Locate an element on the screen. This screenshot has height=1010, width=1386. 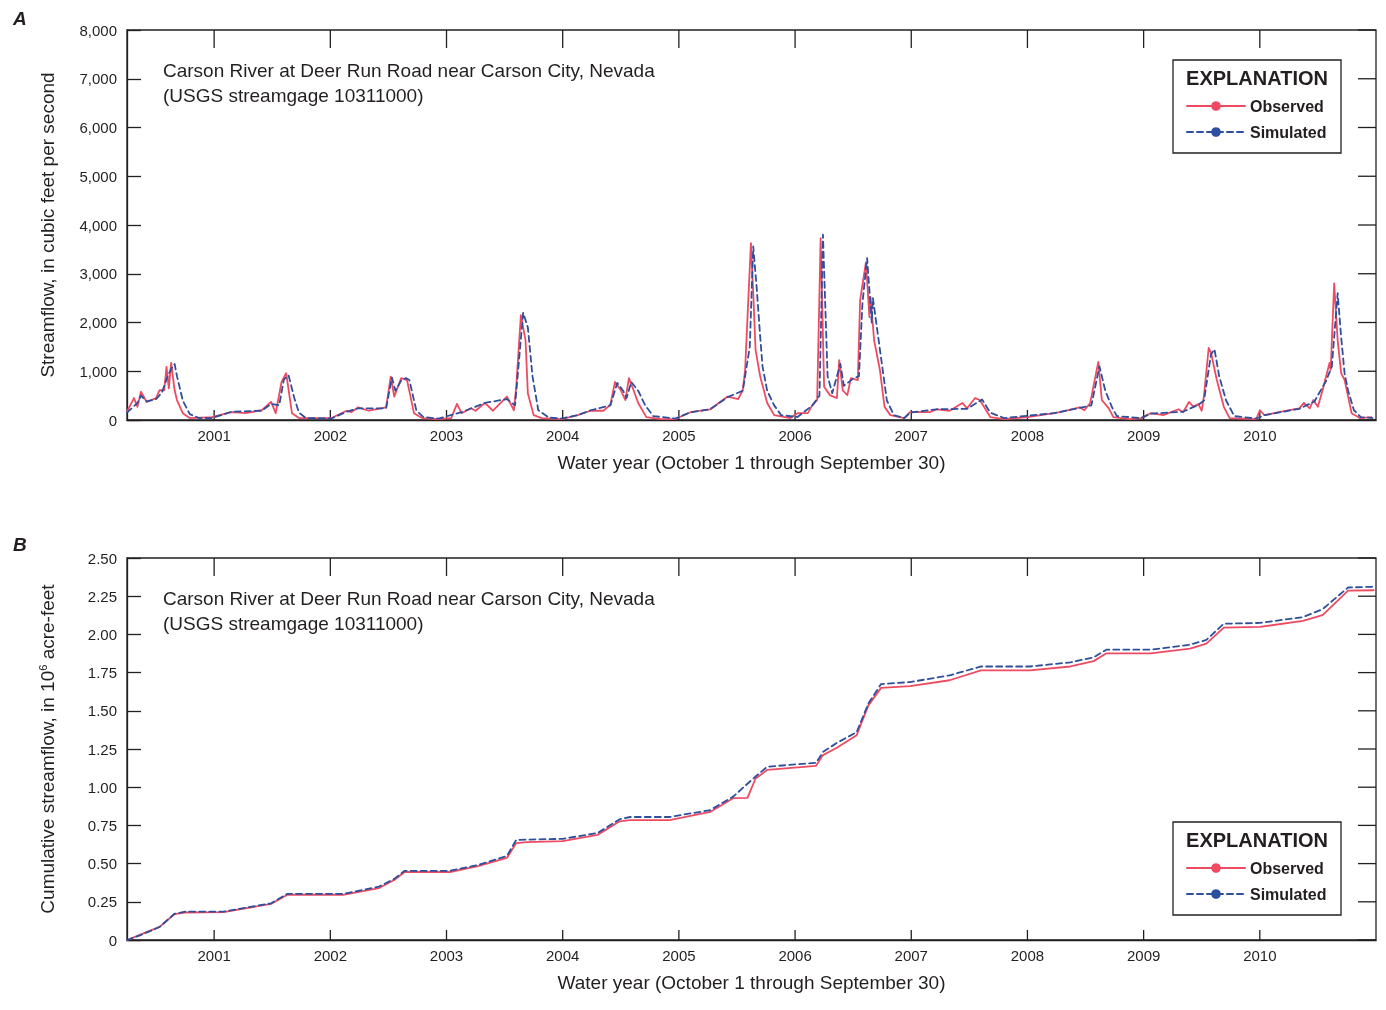
y-tick-label: 1.75 is located at coordinates (102, 673).